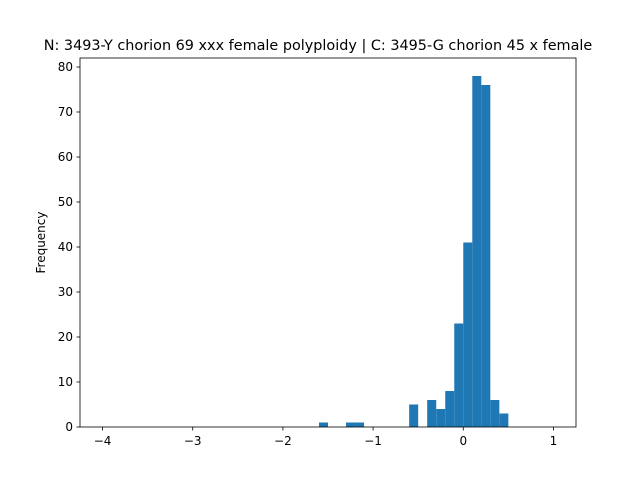 Image resolution: width=640 pixels, height=480 pixels. I want to click on y-tick-label: 10, so click(65, 382).